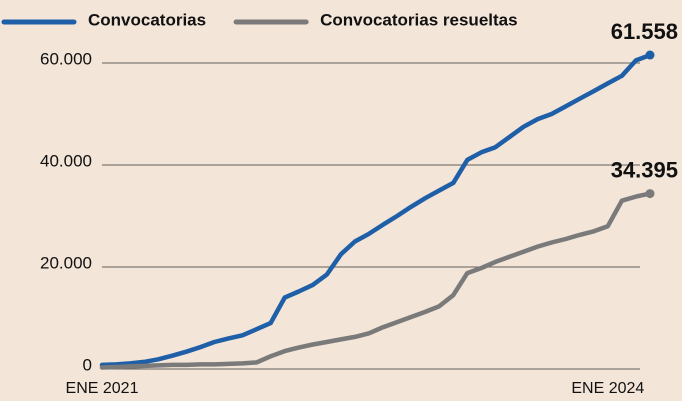 This screenshot has width=682, height=401. What do you see at coordinates (102, 388) in the screenshot?
I see `x-tick-label: ENE 2021` at bounding box center [102, 388].